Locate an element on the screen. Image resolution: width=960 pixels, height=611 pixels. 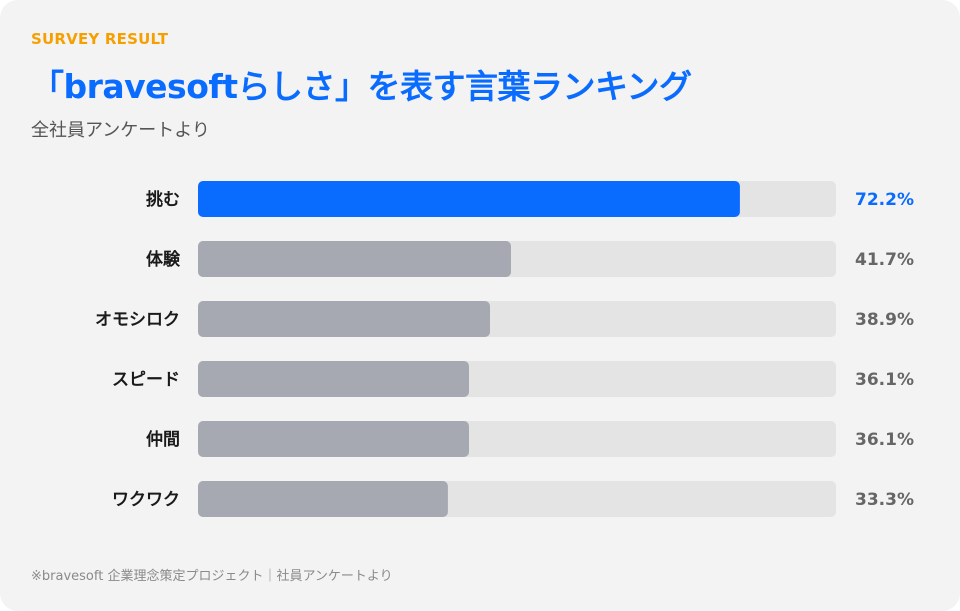
value-label: 38.9% is located at coordinates (884, 320).